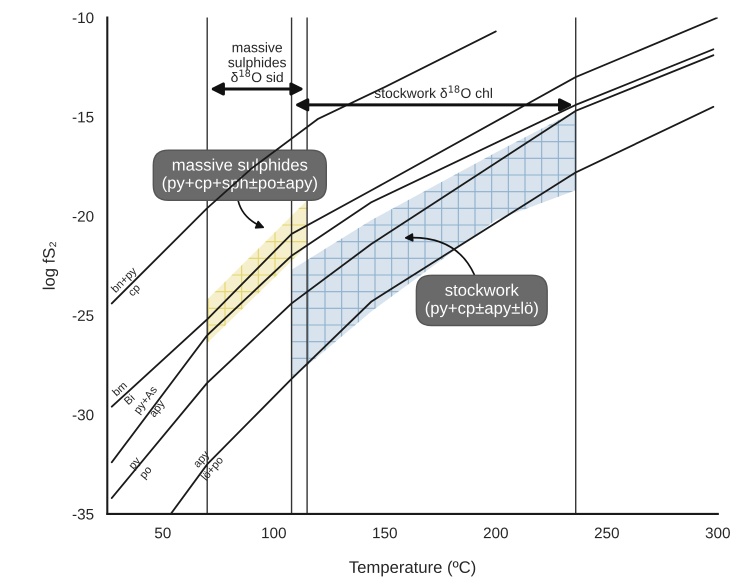  Describe the element at coordinates (83, 415) in the screenshot. I see `y-tick-label: -30` at that location.